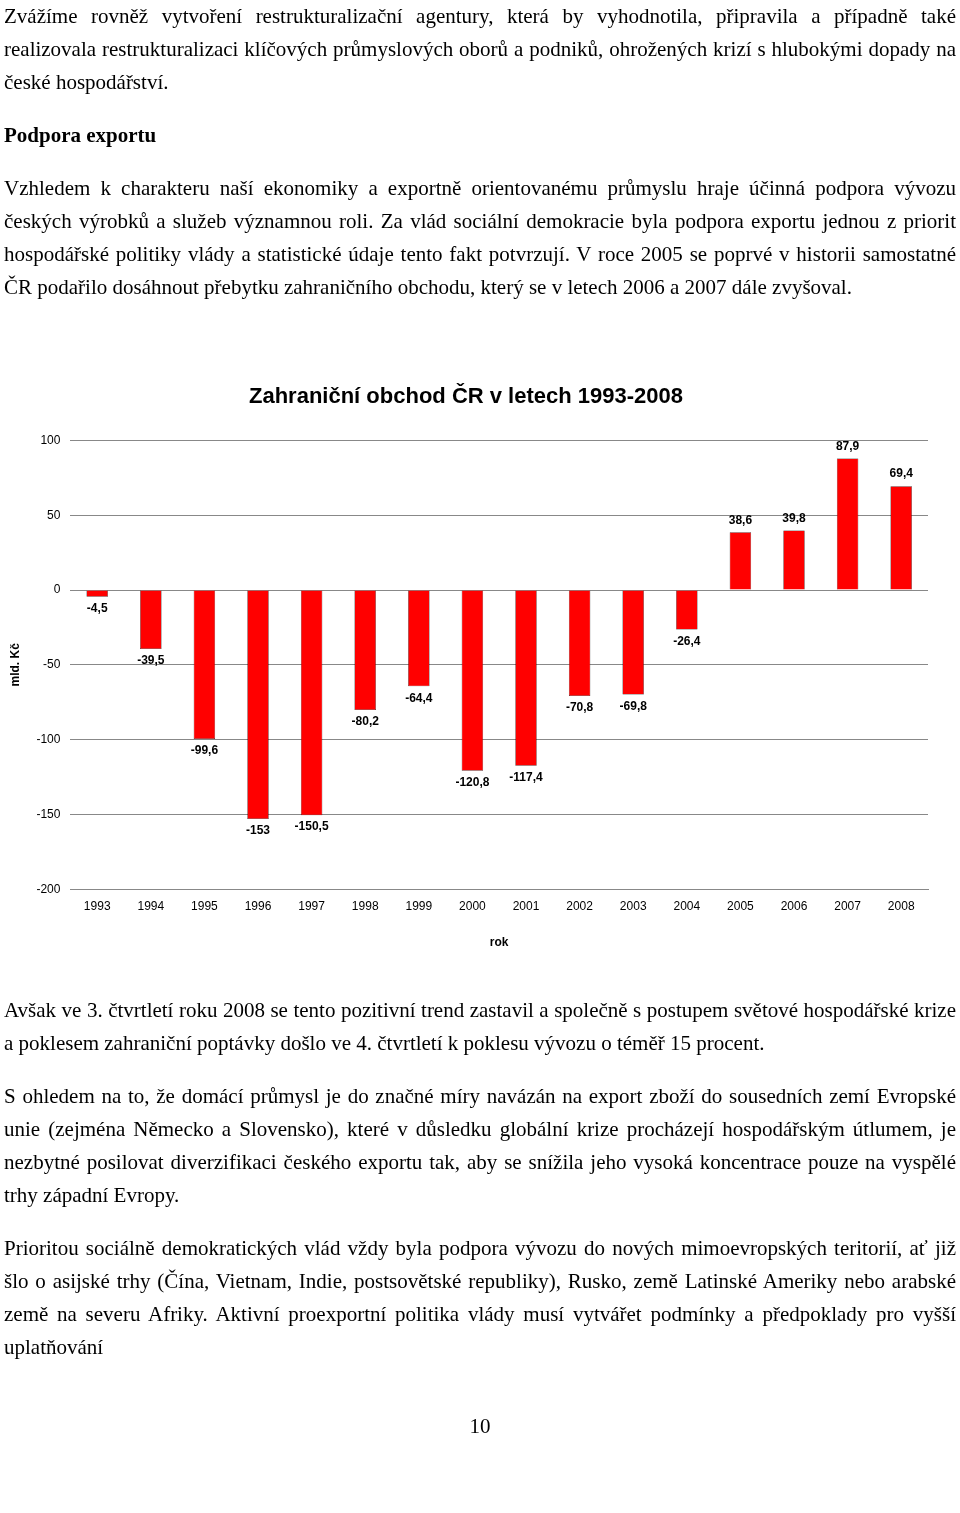 The image size is (960, 1513). I want to click on text: 10, so click(480, 1426).